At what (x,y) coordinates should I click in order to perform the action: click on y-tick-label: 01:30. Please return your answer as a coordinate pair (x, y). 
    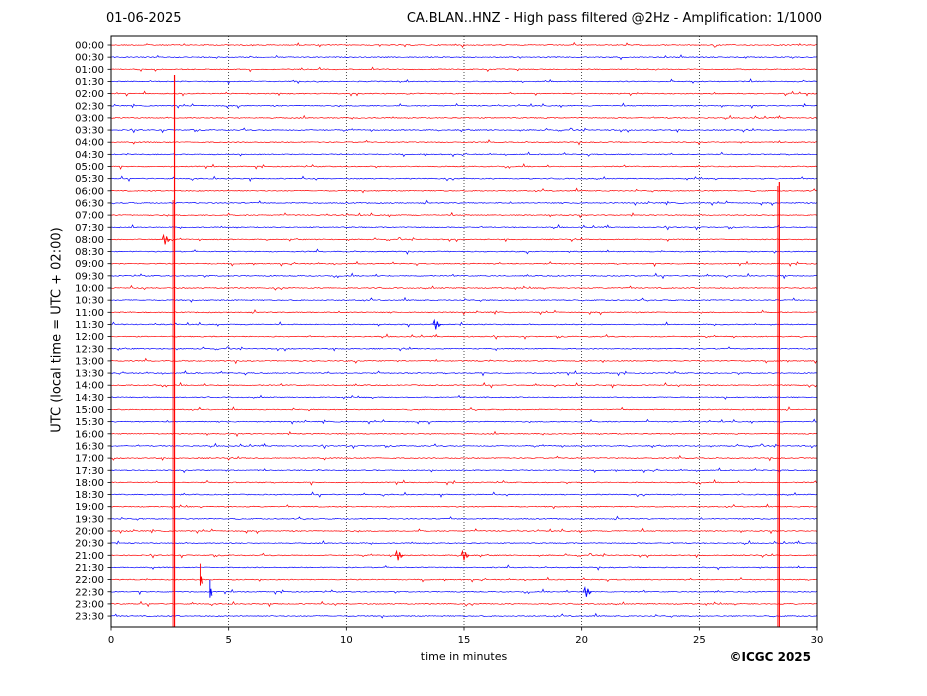
    Looking at the image, I should click on (89, 82).